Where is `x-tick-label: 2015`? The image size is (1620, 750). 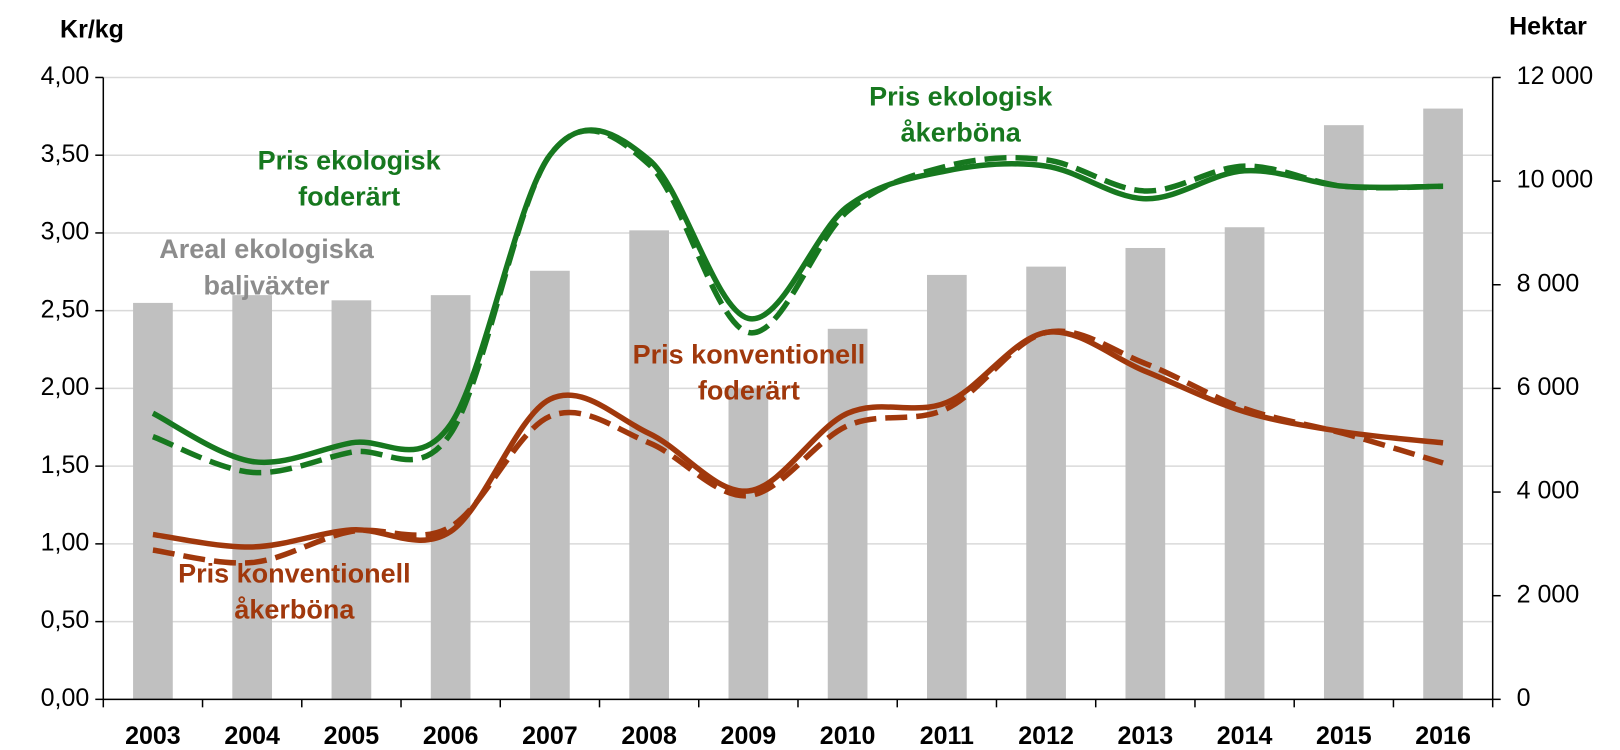
x-tick-label: 2015 is located at coordinates (1344, 736).